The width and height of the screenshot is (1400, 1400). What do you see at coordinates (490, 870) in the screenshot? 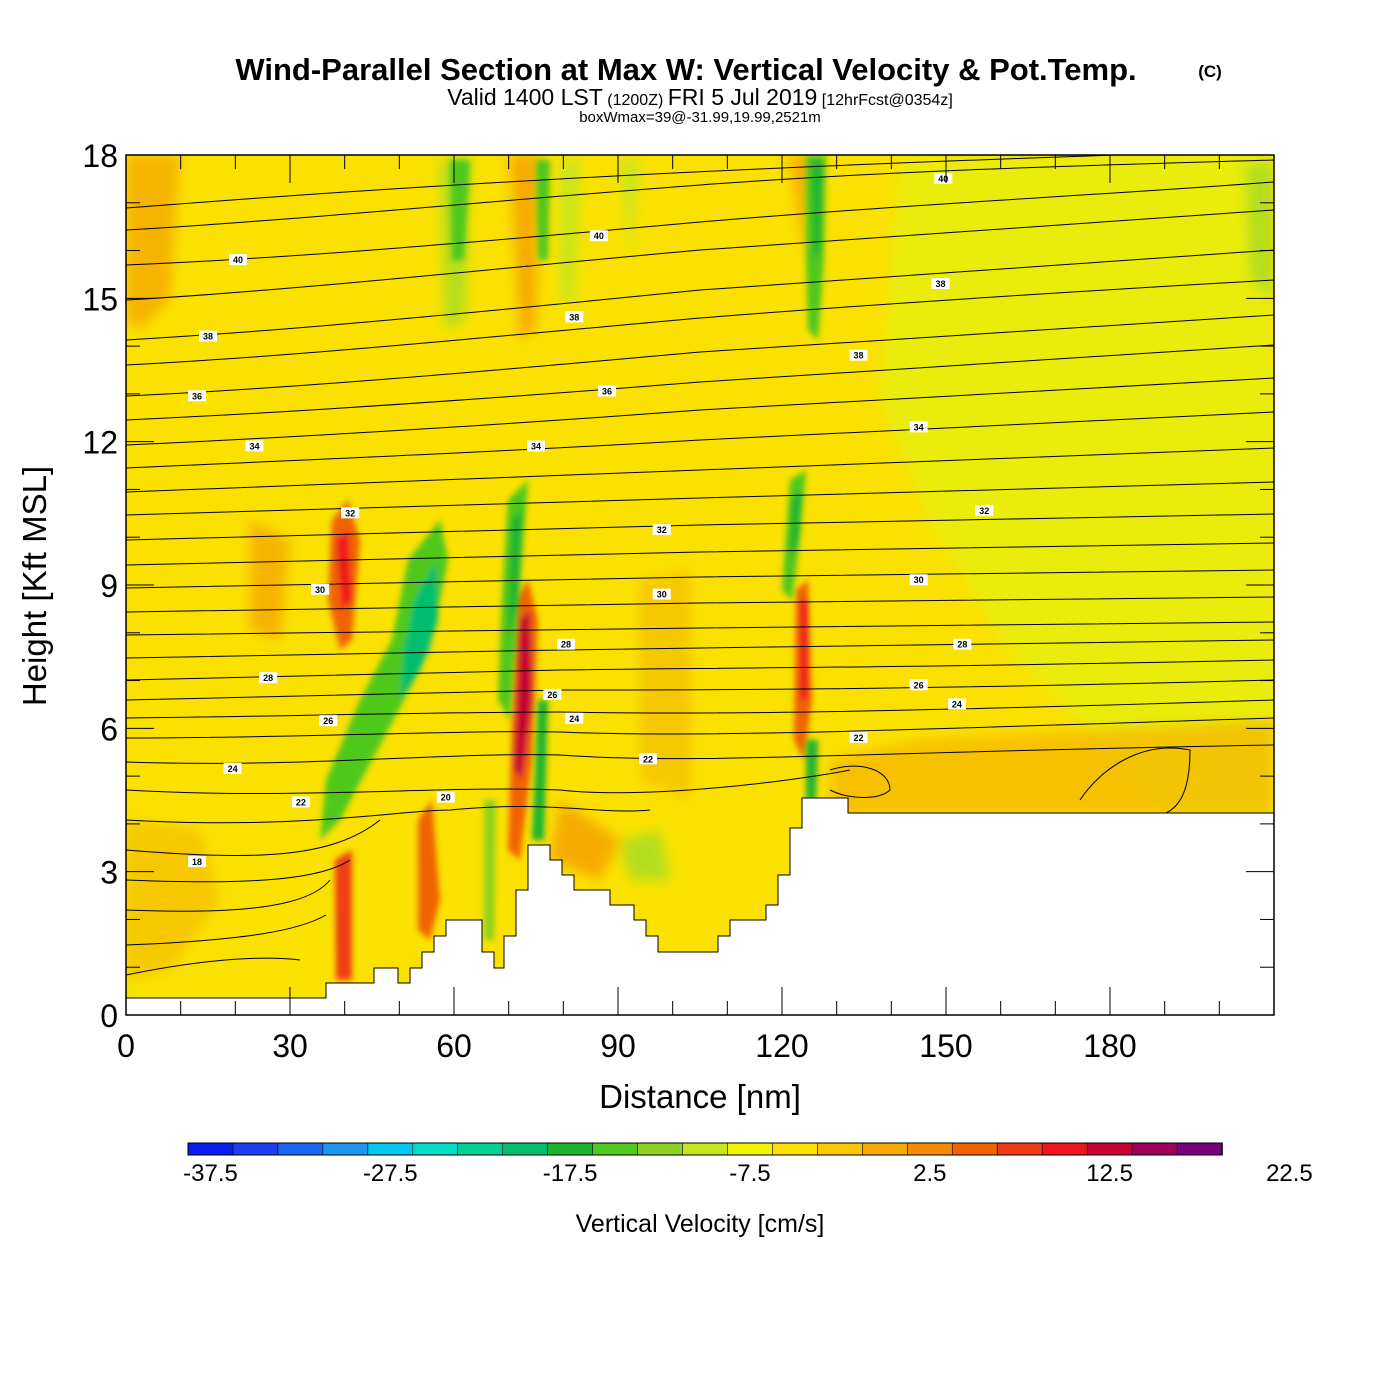
I see `downdraft-low-68nm` at bounding box center [490, 870].